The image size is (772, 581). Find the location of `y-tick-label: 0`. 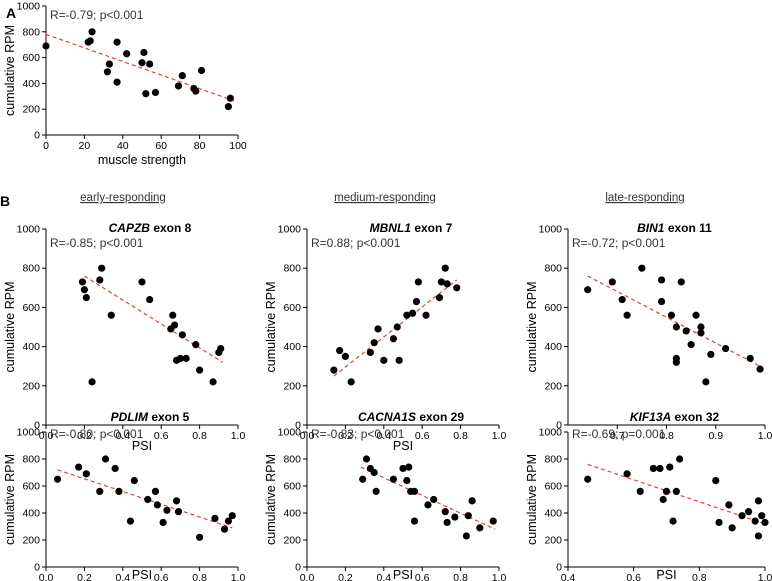

y-tick-label: 0 is located at coordinates (298, 426).